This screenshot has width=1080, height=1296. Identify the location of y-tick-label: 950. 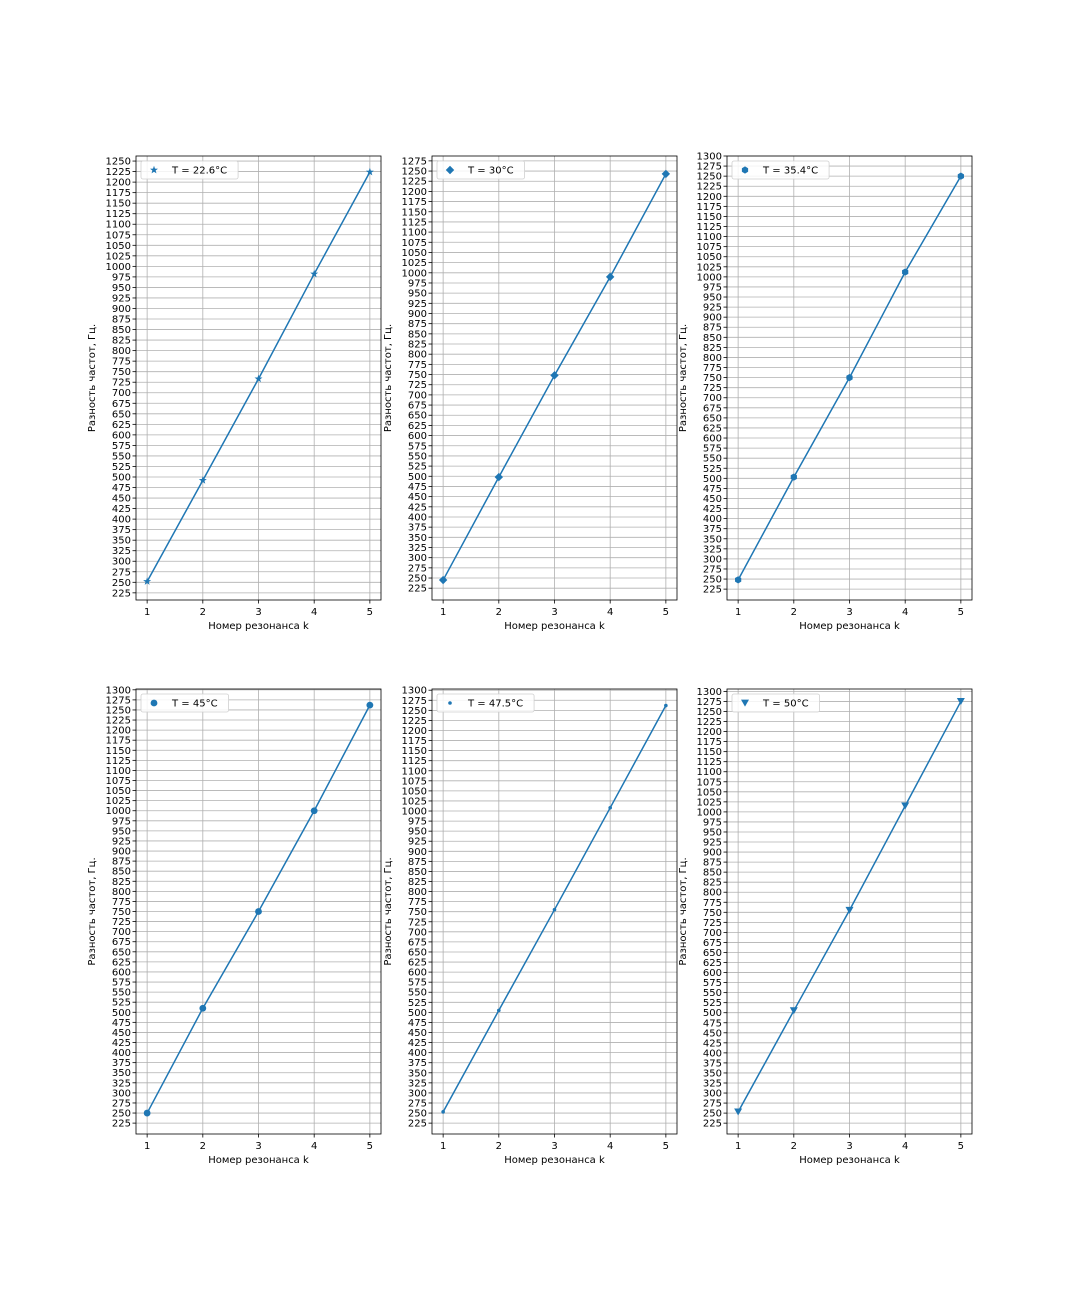
(712, 298).